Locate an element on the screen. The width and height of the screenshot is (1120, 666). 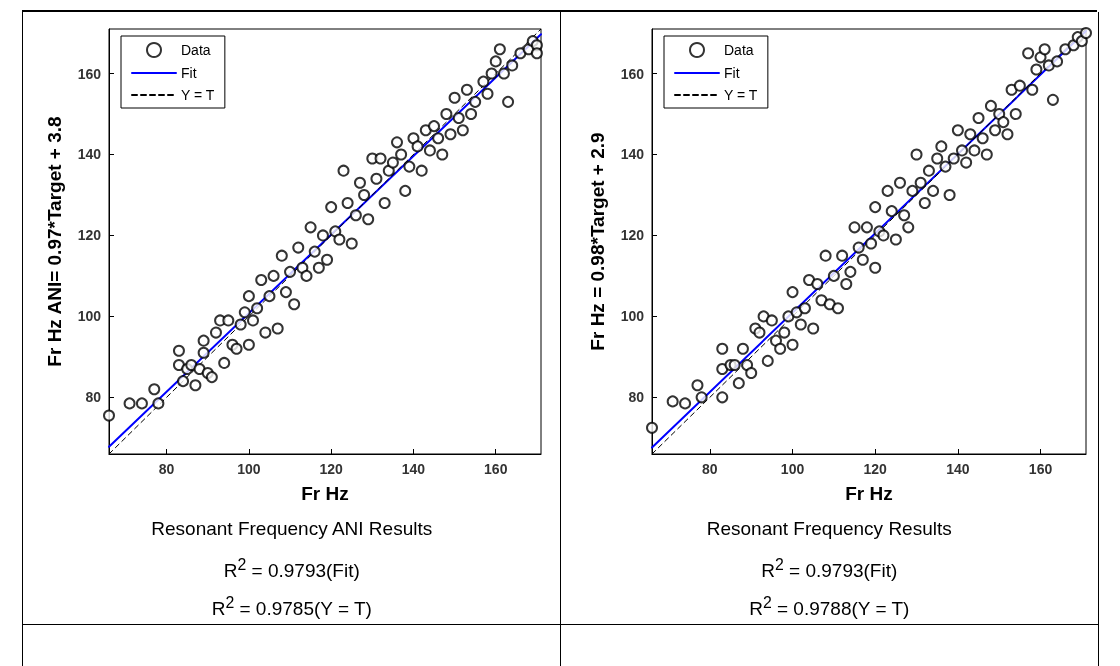
y-axis-title: Fr Hz ANI= 0.97*Target + 3.8 is located at coordinates (54, 241).